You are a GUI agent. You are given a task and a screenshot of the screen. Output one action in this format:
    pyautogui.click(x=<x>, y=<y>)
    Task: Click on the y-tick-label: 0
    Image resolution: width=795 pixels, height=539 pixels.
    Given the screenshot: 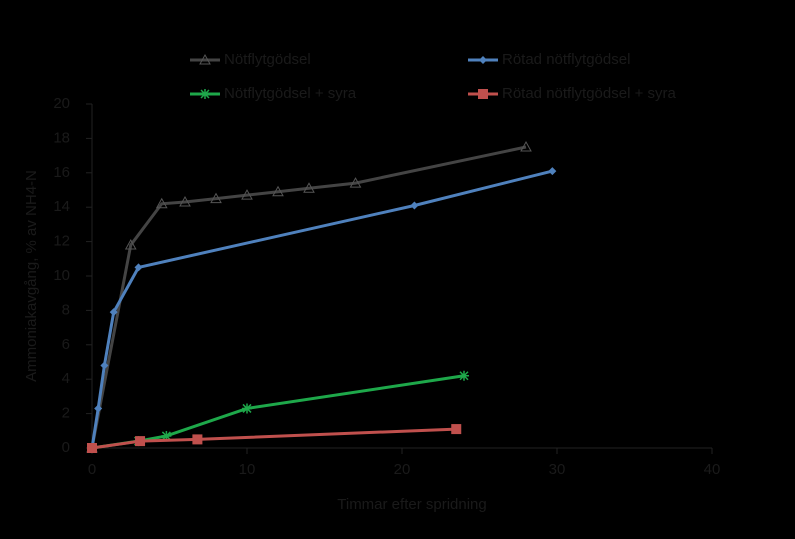 What is the action you would take?
    pyautogui.click(x=66, y=447)
    